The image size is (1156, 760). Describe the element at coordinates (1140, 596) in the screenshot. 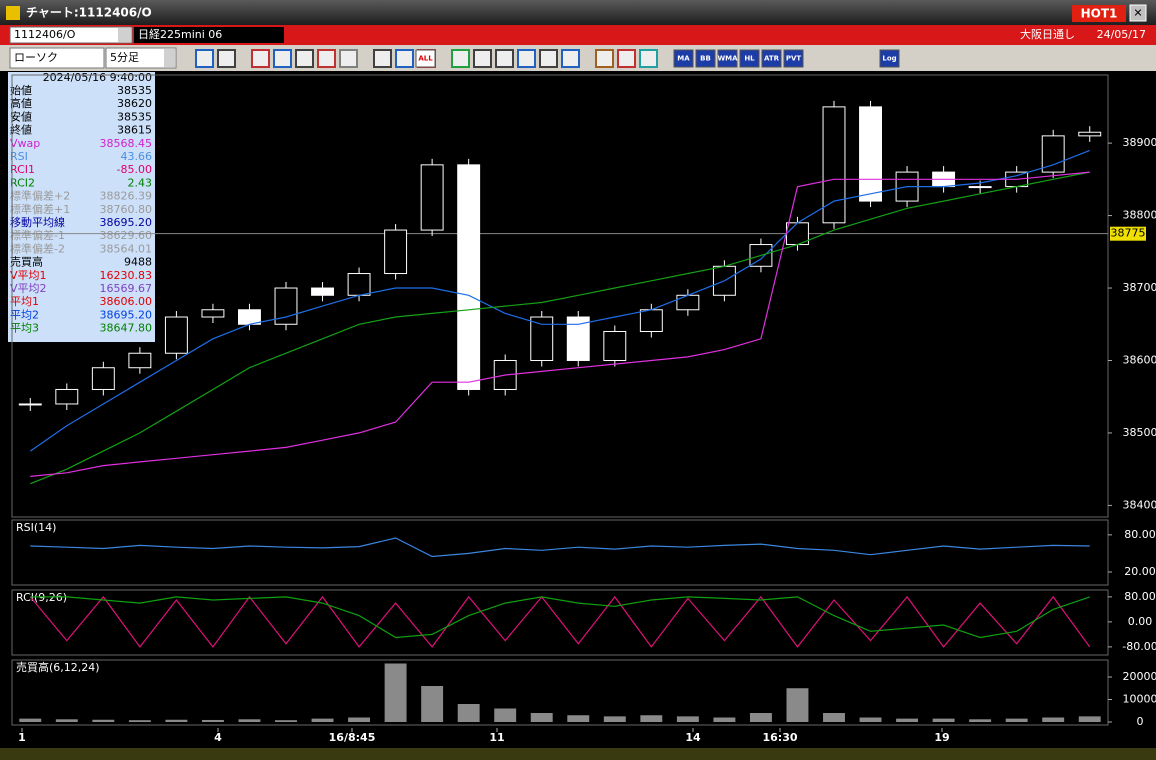

I see `y-tick-label: 80.00` at that location.